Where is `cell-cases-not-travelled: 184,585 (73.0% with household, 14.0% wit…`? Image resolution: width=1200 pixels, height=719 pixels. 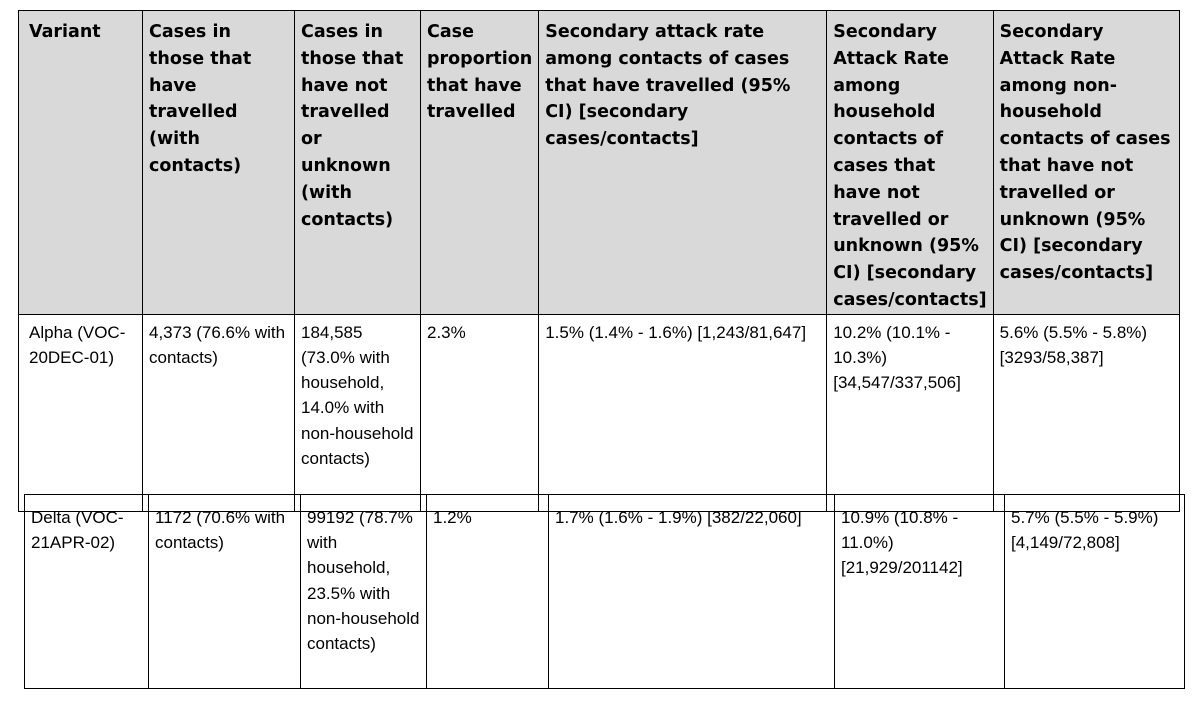 cell-cases-not-travelled: 184,585 (73.0% with household, 14.0% wit… is located at coordinates (357, 412).